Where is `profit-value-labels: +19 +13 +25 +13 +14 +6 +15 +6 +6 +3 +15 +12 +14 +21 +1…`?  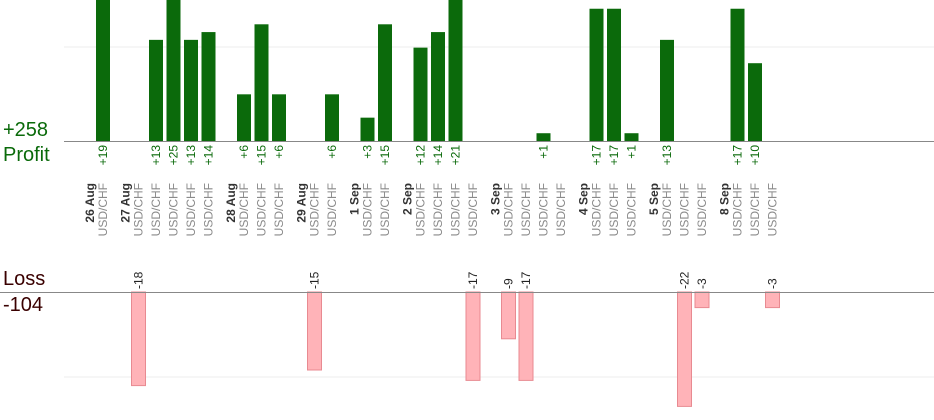
profit-value-labels: +19 +13 +25 +13 +14 +6 +15 +6 +6 +3 +15 +12 +14 +21 +1… is located at coordinates (429, 155).